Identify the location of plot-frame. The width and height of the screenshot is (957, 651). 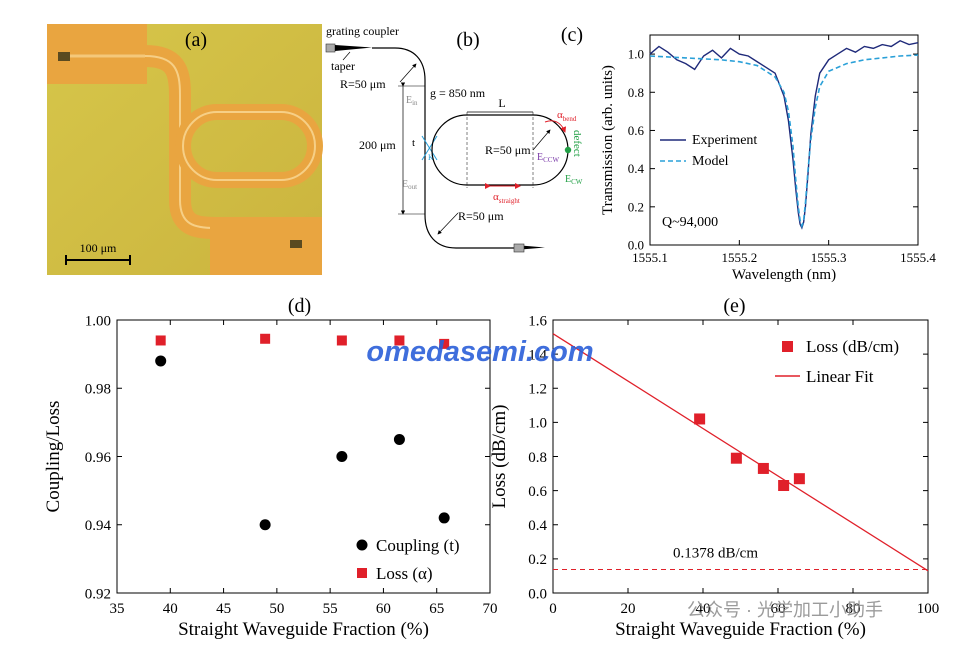
(784, 140).